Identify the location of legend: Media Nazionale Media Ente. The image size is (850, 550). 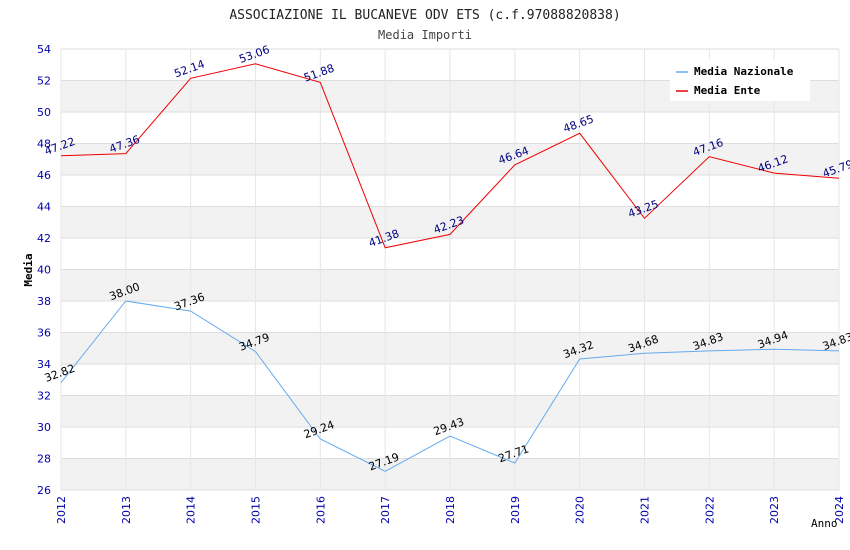
(740, 80).